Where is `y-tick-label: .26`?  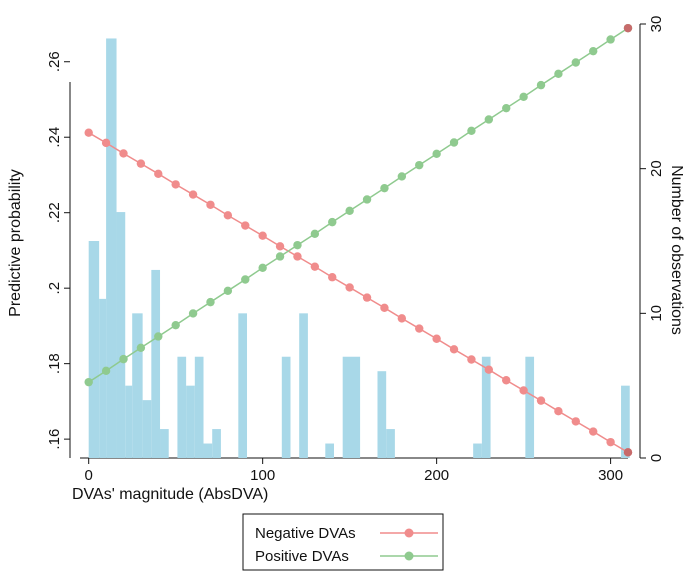 y-tick-label: .26 is located at coordinates (54, 61).